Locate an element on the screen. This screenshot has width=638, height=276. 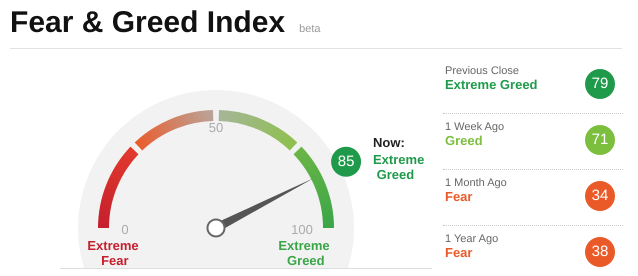
text: Now: is located at coordinates (389, 142).